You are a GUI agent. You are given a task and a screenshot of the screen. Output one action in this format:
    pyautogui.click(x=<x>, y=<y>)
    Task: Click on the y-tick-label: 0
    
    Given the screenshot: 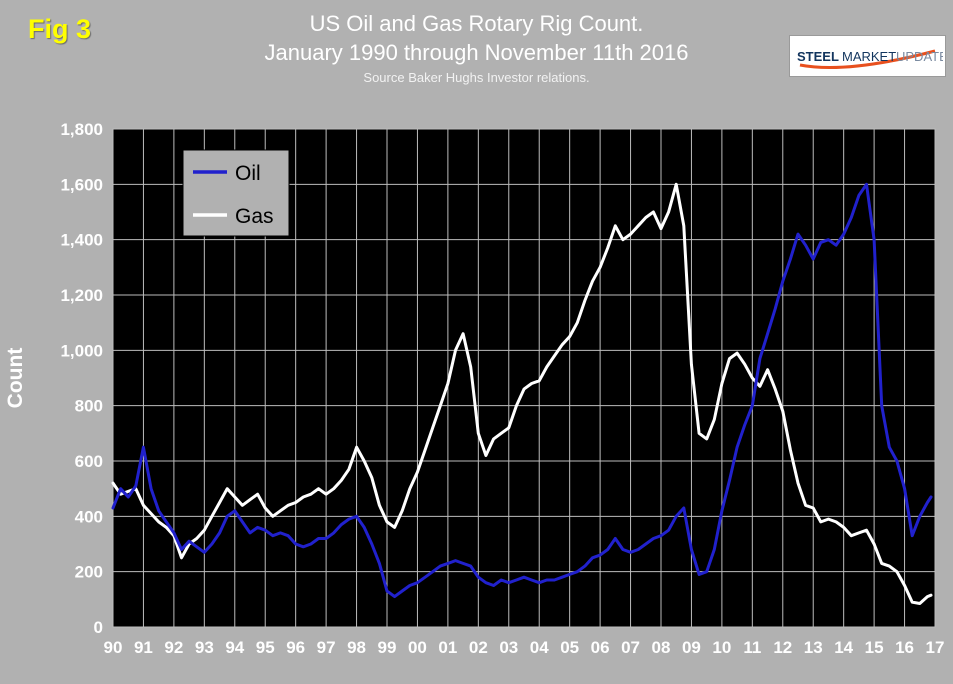 What is the action you would take?
    pyautogui.click(x=98, y=627)
    